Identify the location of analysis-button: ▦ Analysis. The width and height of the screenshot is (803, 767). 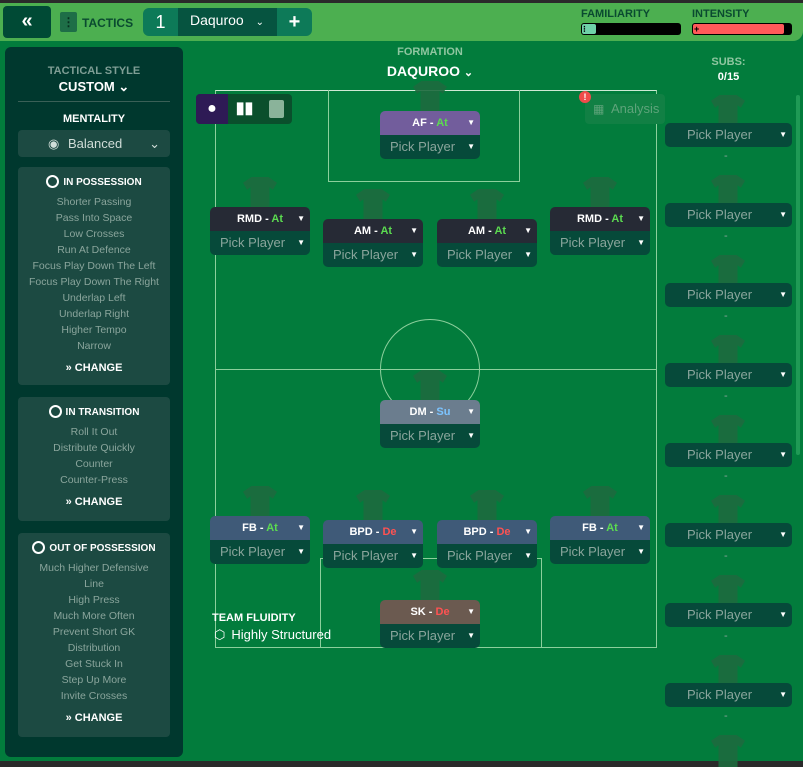
(625, 109).